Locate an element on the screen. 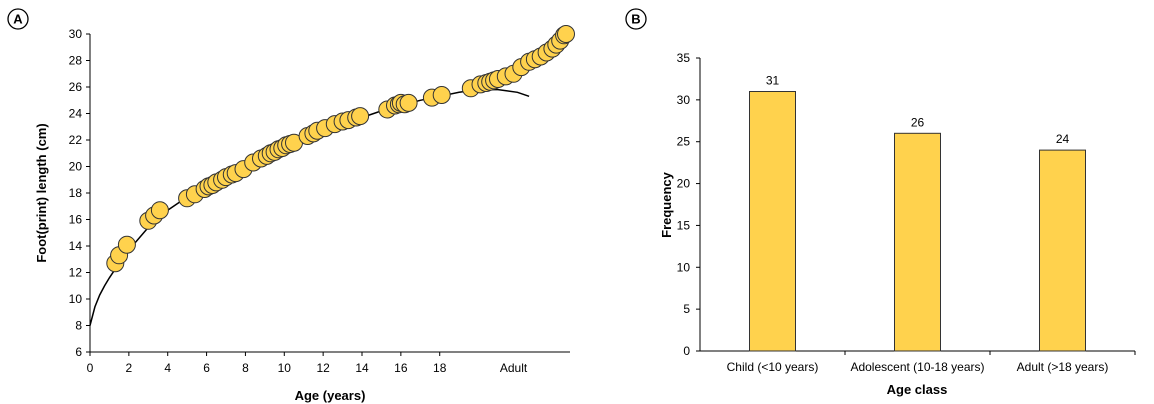 The height and width of the screenshot is (404, 1154). panel-a-x-tick-label: 4 is located at coordinates (167, 368).